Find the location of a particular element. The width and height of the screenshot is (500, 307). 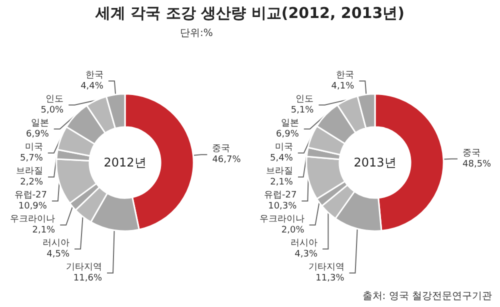

text: 2013년 is located at coordinates (375, 163).